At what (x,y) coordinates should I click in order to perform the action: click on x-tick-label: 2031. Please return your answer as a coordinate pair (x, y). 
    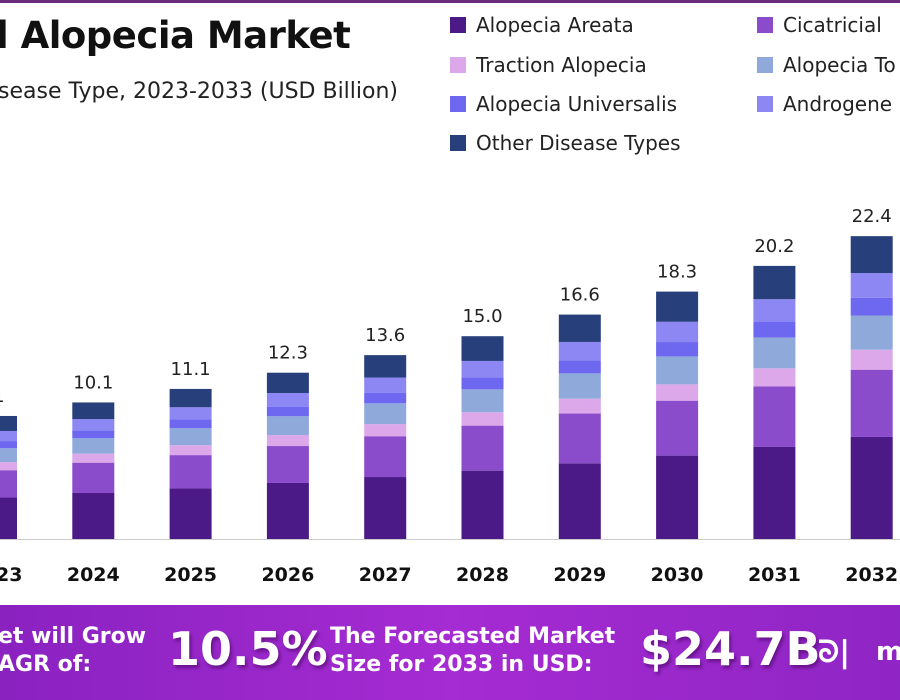
    Looking at the image, I should click on (774, 575).